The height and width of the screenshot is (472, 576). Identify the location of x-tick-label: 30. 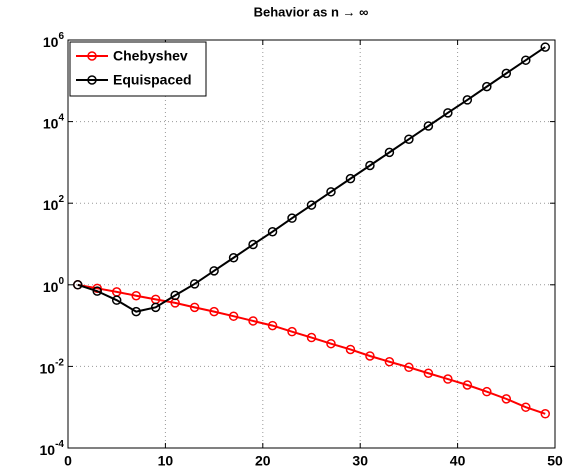
(360, 461).